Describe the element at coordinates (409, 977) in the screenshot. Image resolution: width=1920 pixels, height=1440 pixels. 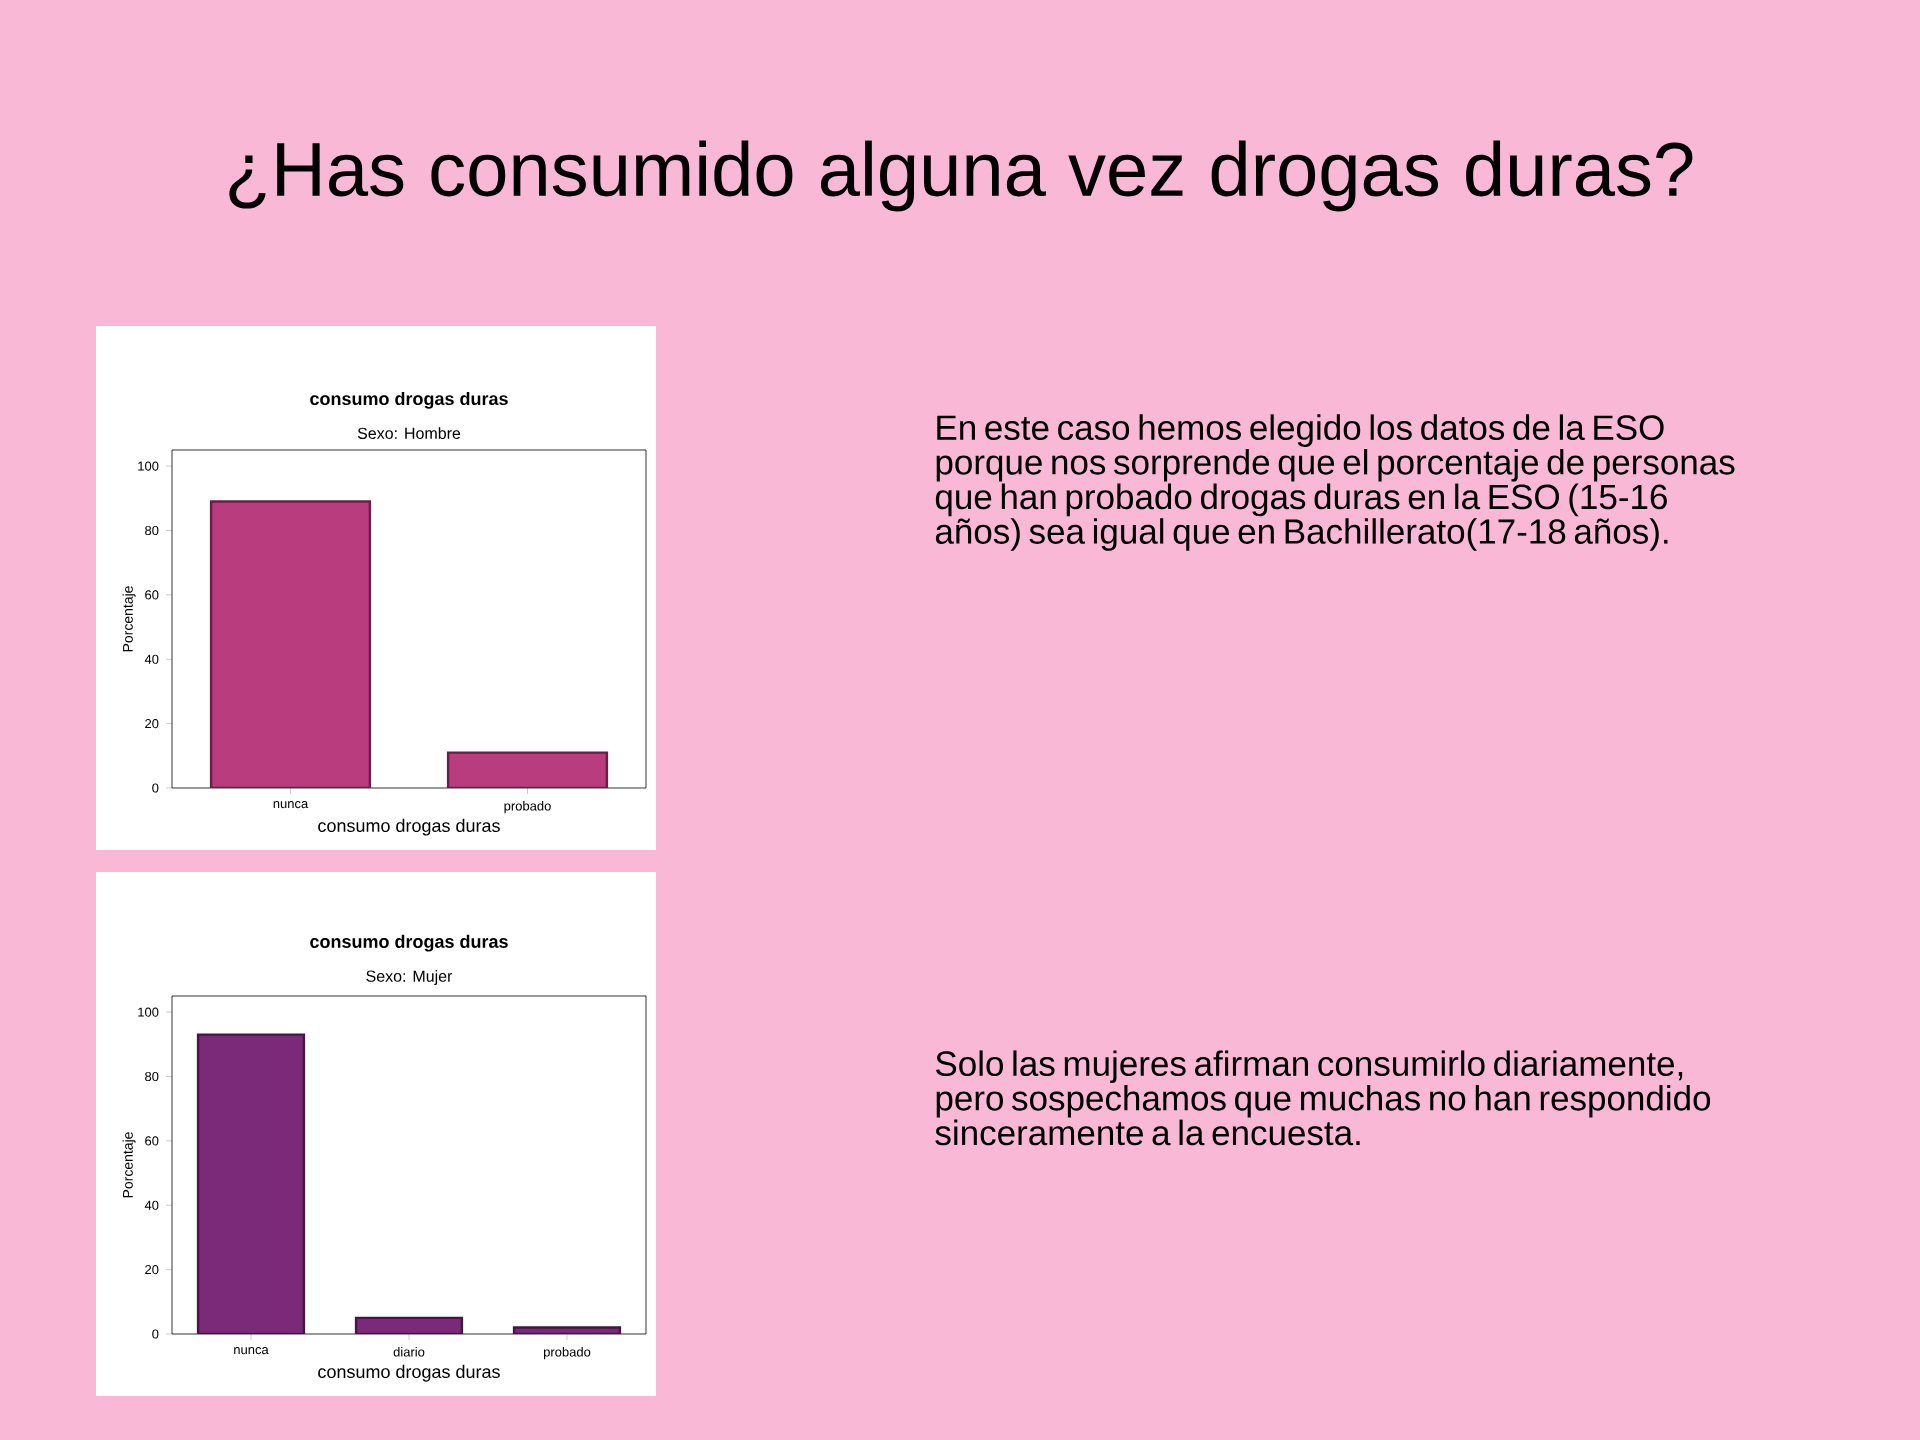
I see `chart-subtitle: Sexo: Mujer` at that location.